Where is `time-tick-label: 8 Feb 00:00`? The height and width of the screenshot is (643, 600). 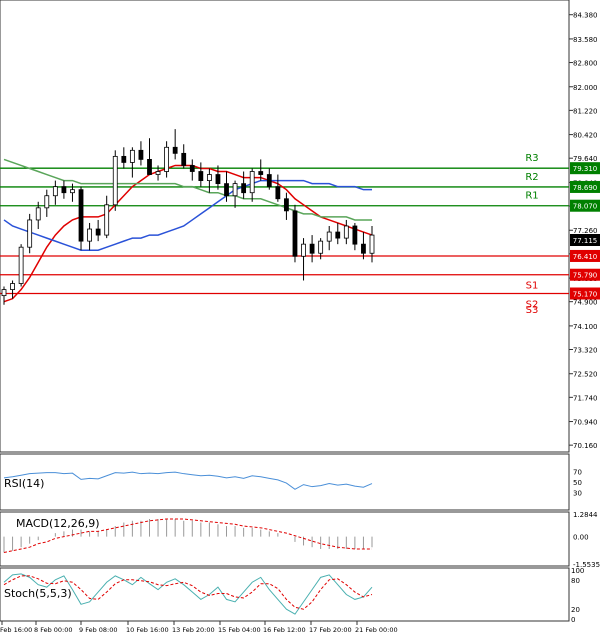
time-tick-label: 8 Feb 00:00 is located at coordinates (53, 630).